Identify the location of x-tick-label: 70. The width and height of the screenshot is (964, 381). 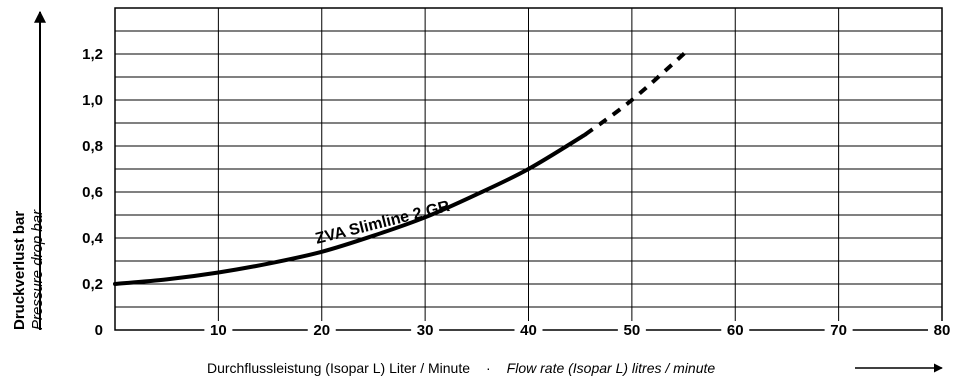
(838, 330).